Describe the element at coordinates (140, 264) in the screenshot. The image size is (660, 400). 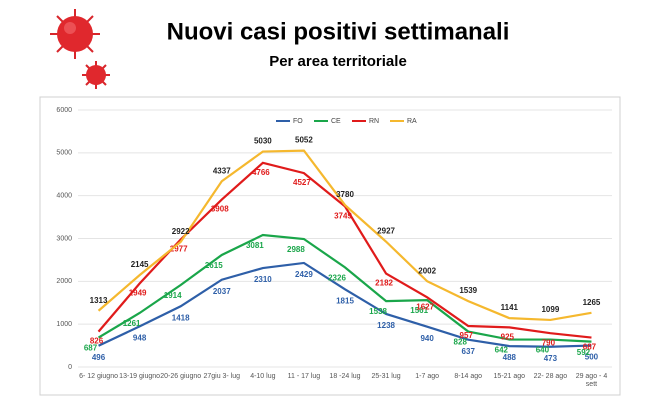
I see `data-label: 2145` at that location.